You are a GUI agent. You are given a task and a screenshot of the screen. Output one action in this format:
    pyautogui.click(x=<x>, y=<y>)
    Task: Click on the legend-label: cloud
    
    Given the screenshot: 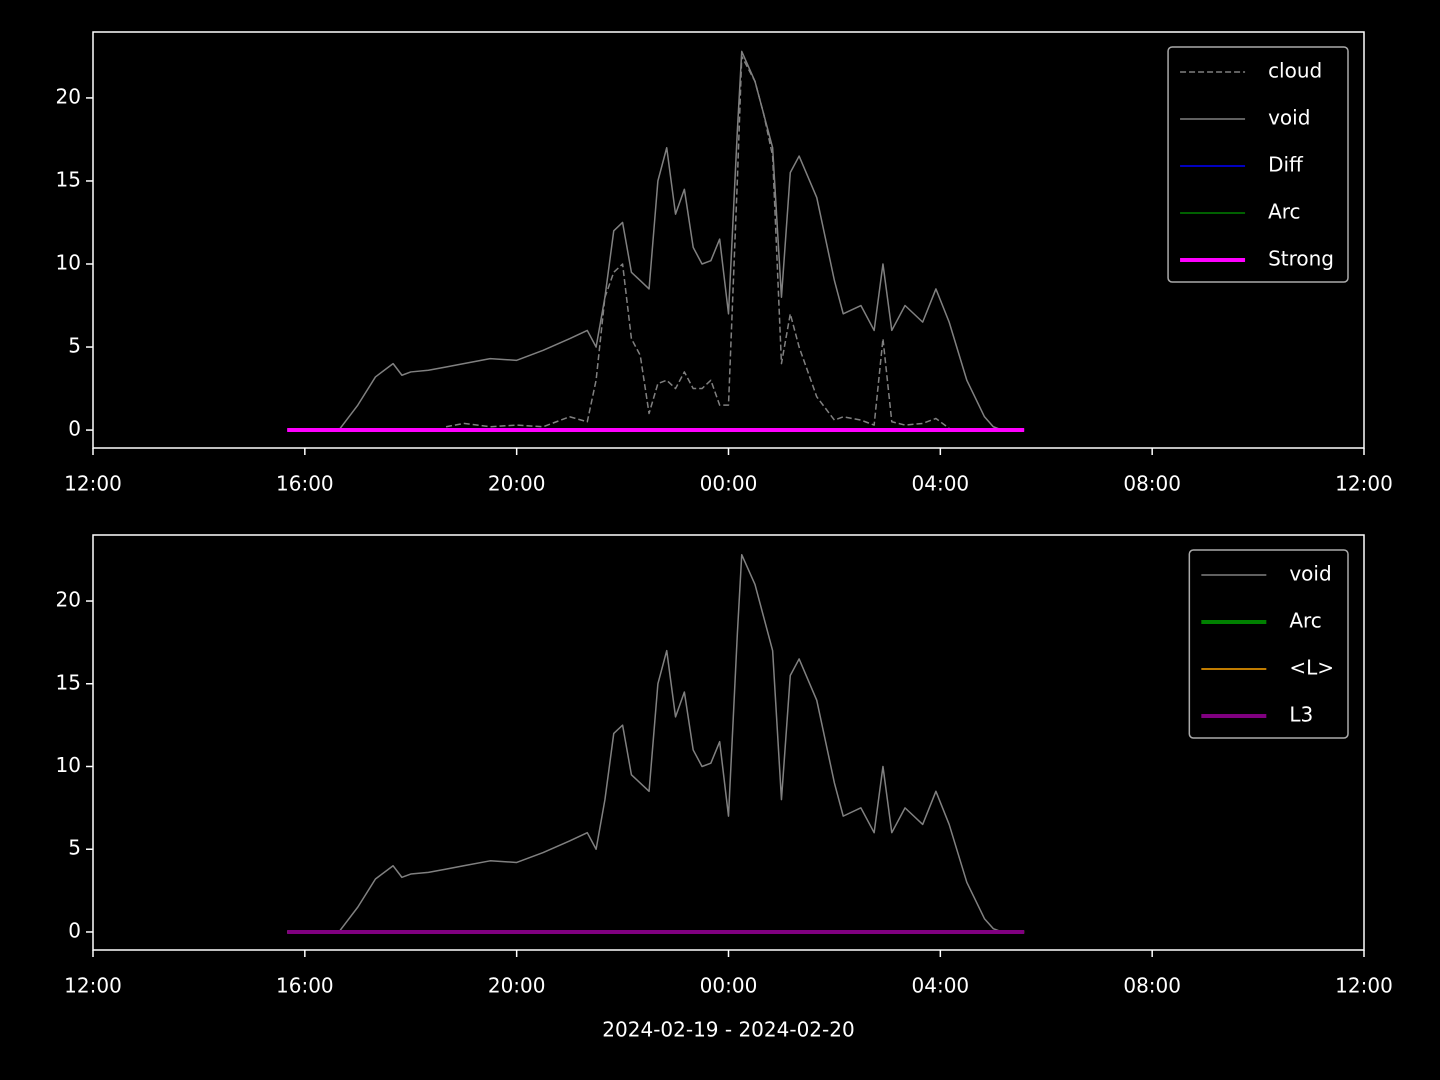 What is the action you would take?
    pyautogui.click(x=1295, y=71)
    